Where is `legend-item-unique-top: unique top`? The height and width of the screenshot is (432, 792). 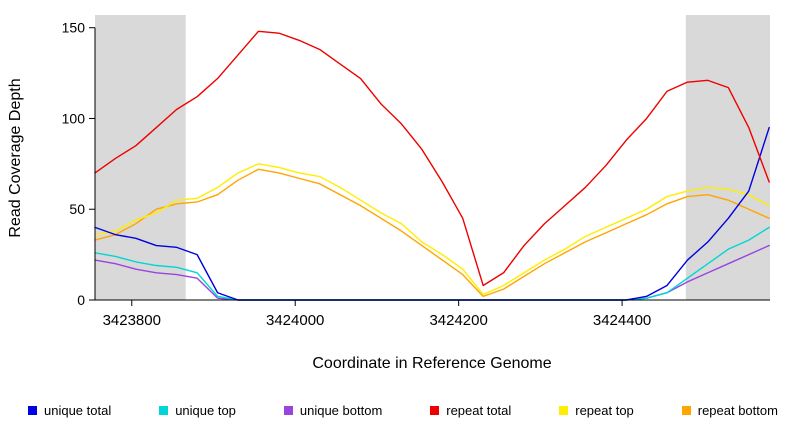
legend-item-unique-top: unique top is located at coordinates (197, 410).